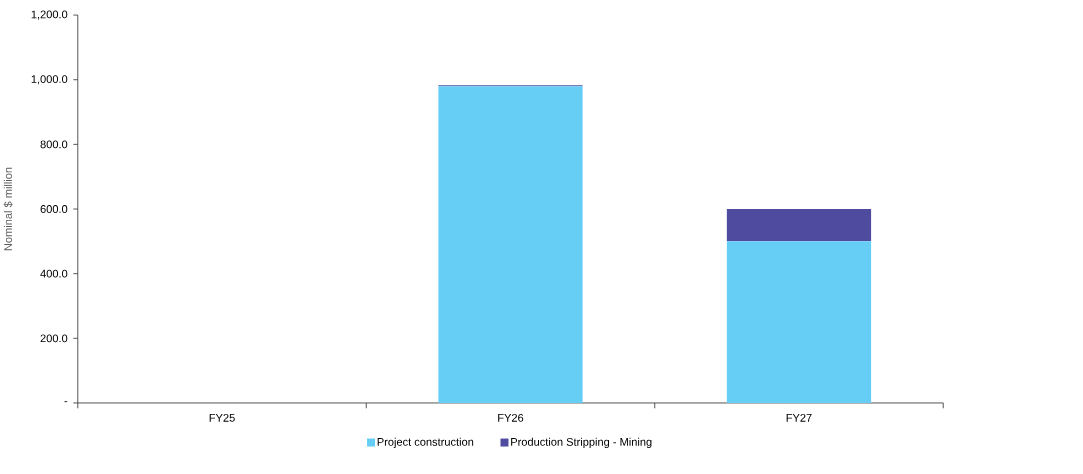  Describe the element at coordinates (581, 443) in the screenshot. I see `legend-label: Production Stripping - Mining` at that location.